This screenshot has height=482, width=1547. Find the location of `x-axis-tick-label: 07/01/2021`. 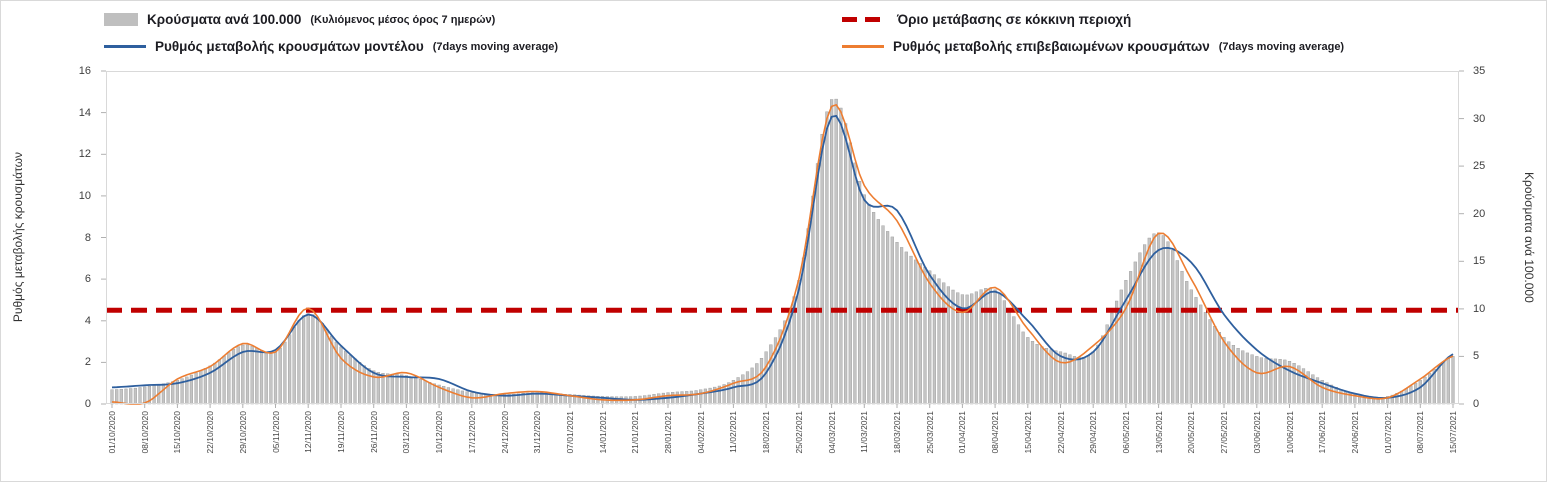

x-axis-tick-label: 07/01/2021 is located at coordinates (569, 432).